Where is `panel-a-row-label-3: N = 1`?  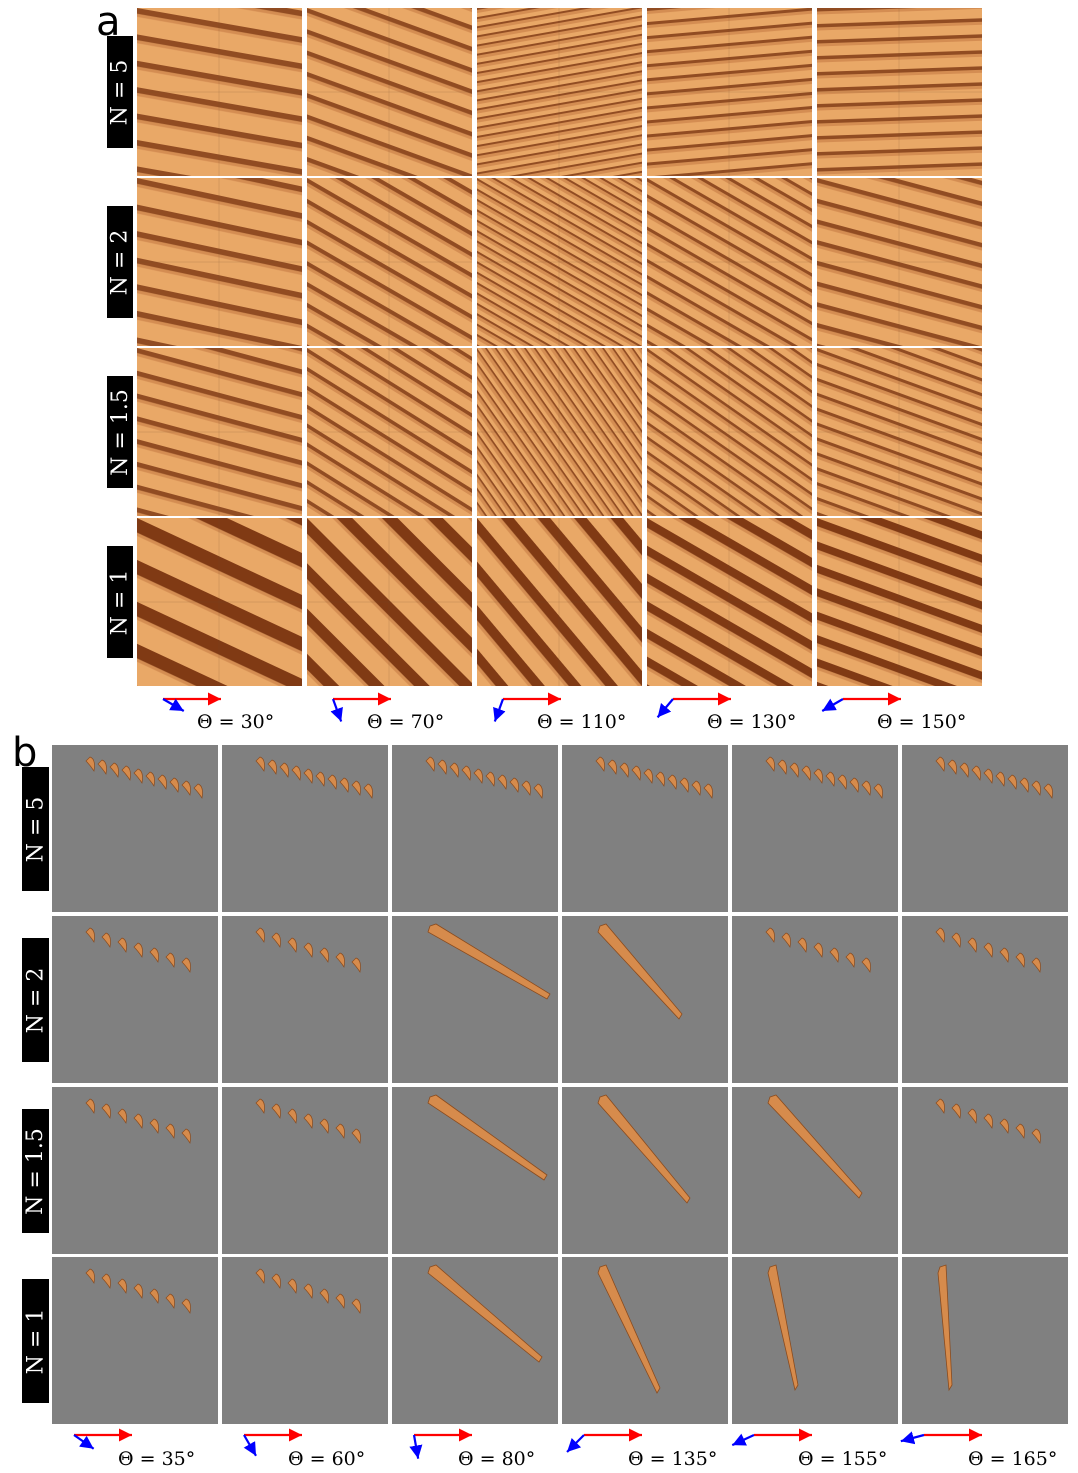
panel-a-row-label-3: N = 1 is located at coordinates (120, 602).